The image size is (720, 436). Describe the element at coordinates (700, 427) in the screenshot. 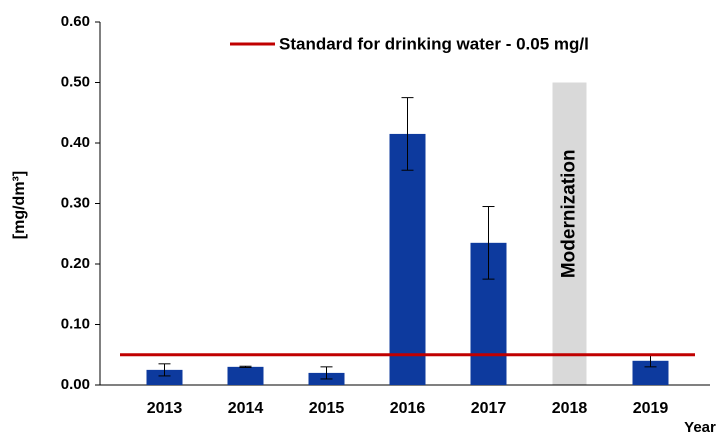

I see `x-axis-label: Year` at that location.